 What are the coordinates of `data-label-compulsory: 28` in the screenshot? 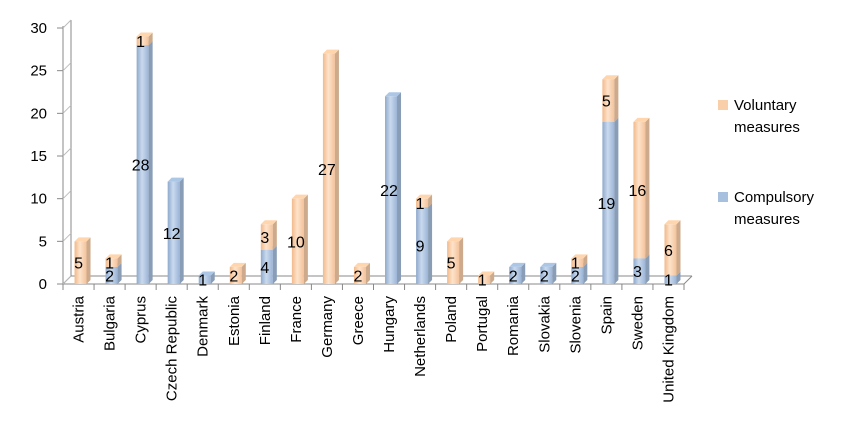 It's located at (141, 166).